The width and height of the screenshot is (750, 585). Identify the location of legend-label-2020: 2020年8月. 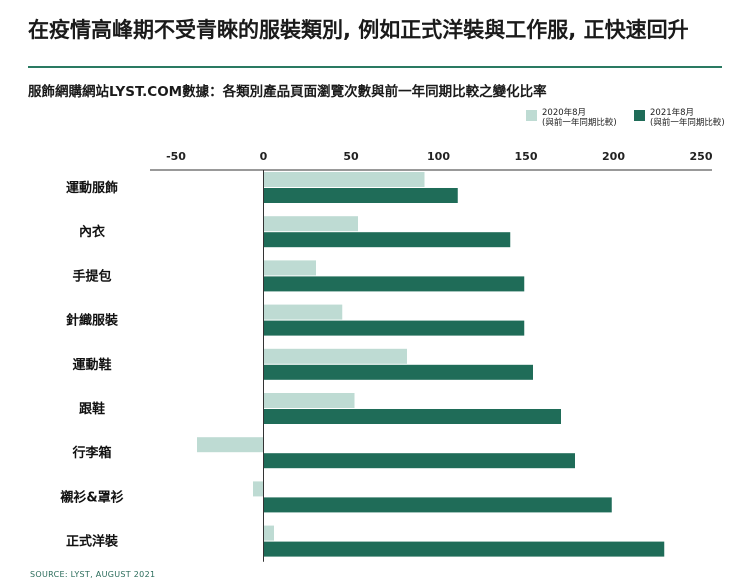
(564, 113).